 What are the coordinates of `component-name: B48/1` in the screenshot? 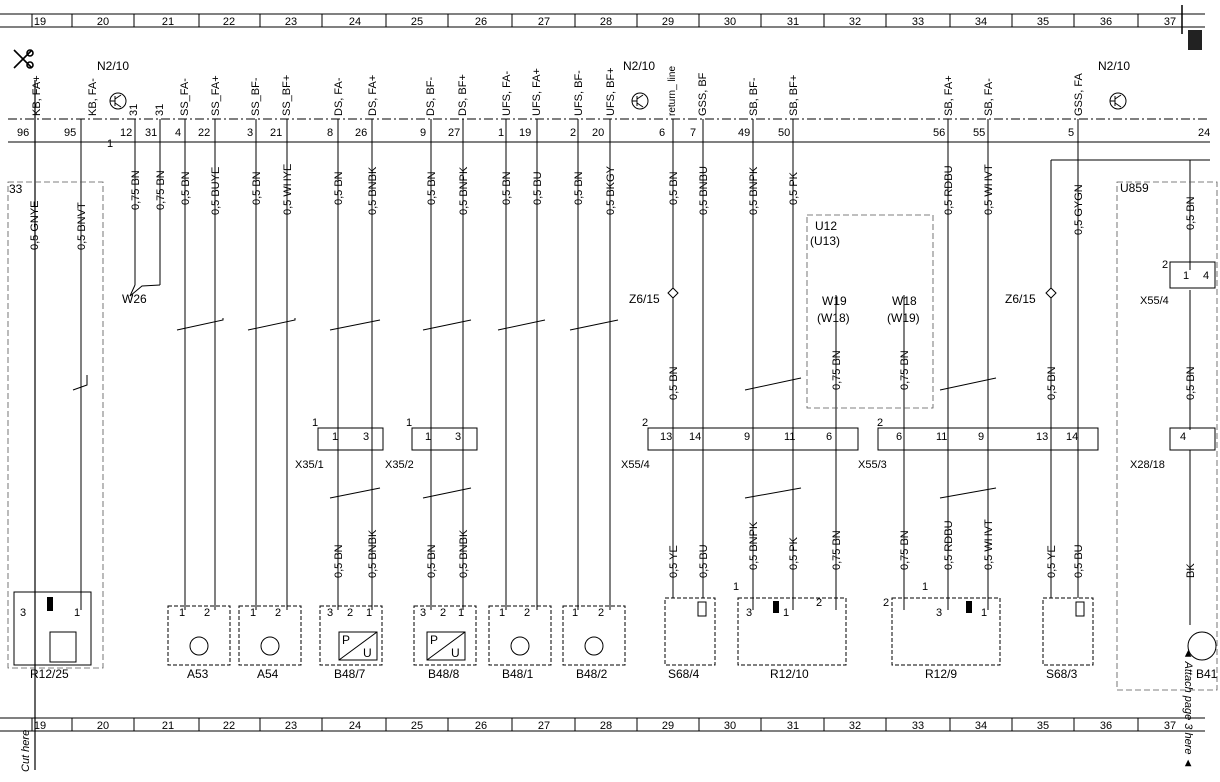 It's located at (518, 674).